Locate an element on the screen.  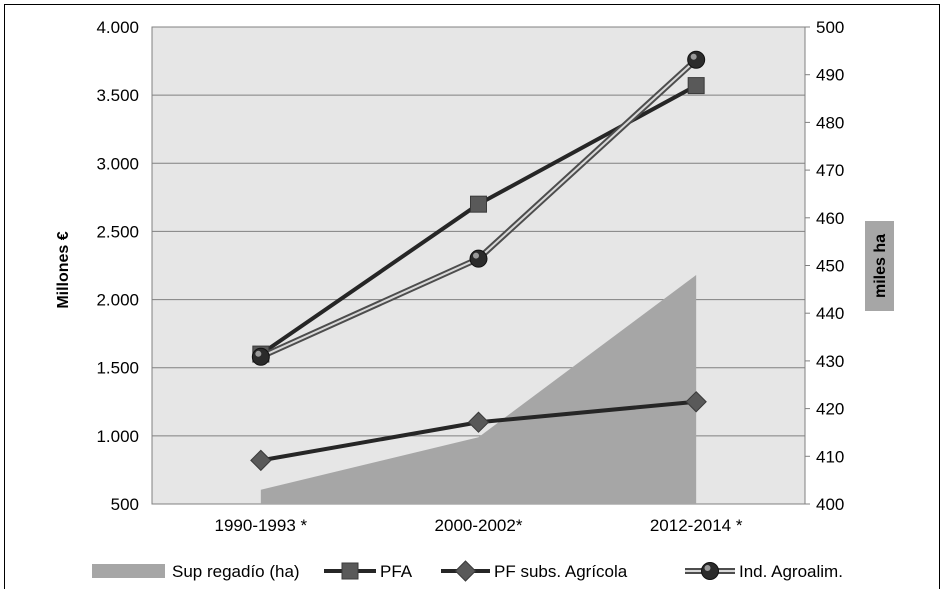
x-tick-label: 2012-2014 * is located at coordinates (696, 525).